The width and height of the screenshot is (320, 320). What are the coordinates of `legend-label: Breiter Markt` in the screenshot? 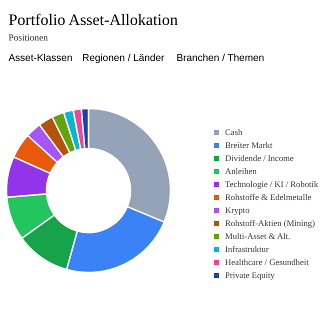 It's located at (248, 145).